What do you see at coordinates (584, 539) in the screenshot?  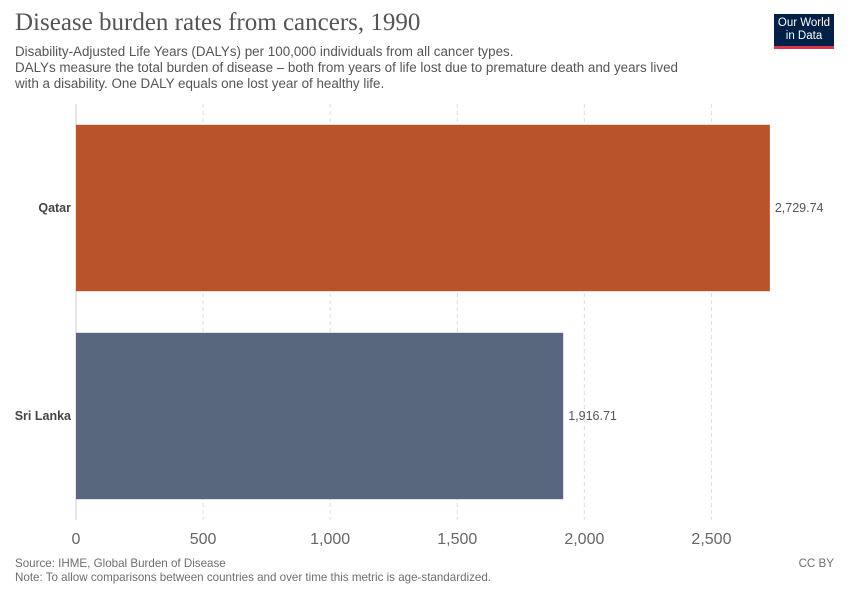 I see `x-tick-label: 2,000` at bounding box center [584, 539].